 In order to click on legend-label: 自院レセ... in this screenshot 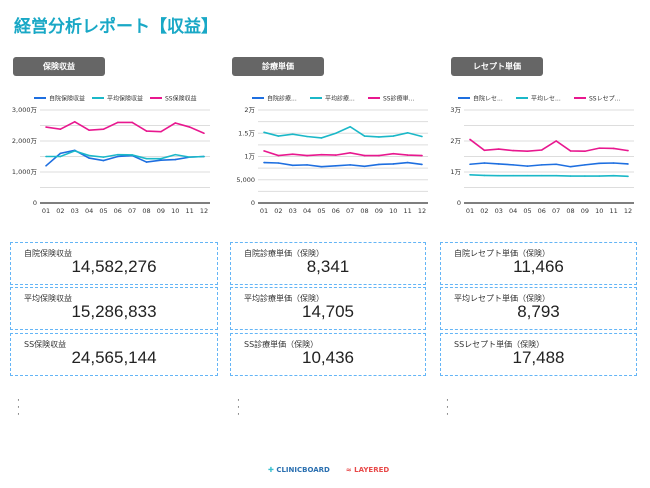, I will do `click(488, 99)`.